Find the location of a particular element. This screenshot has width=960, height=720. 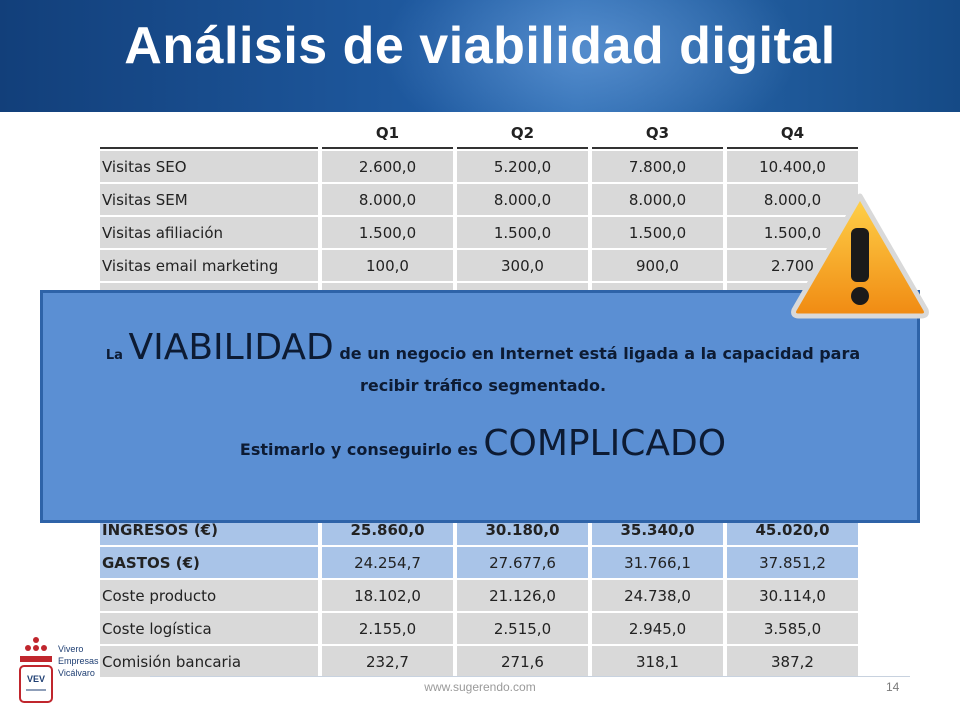

row-label: Visitas SEO is located at coordinates (209, 166).